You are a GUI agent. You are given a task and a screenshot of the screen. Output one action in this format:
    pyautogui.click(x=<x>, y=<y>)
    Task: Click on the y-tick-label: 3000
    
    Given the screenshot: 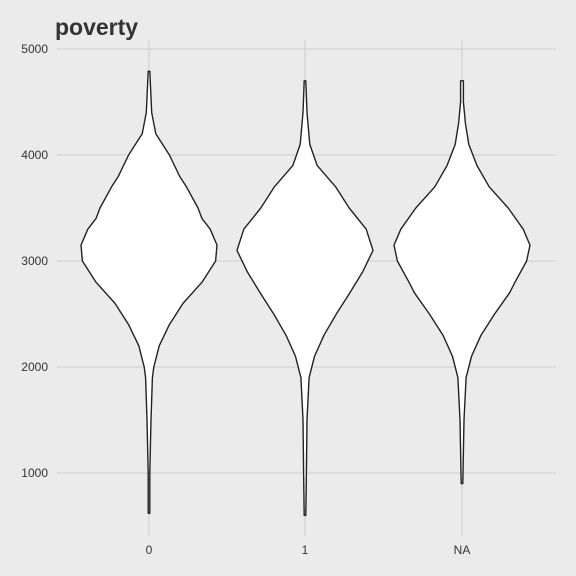 What is the action you would take?
    pyautogui.click(x=34, y=261)
    